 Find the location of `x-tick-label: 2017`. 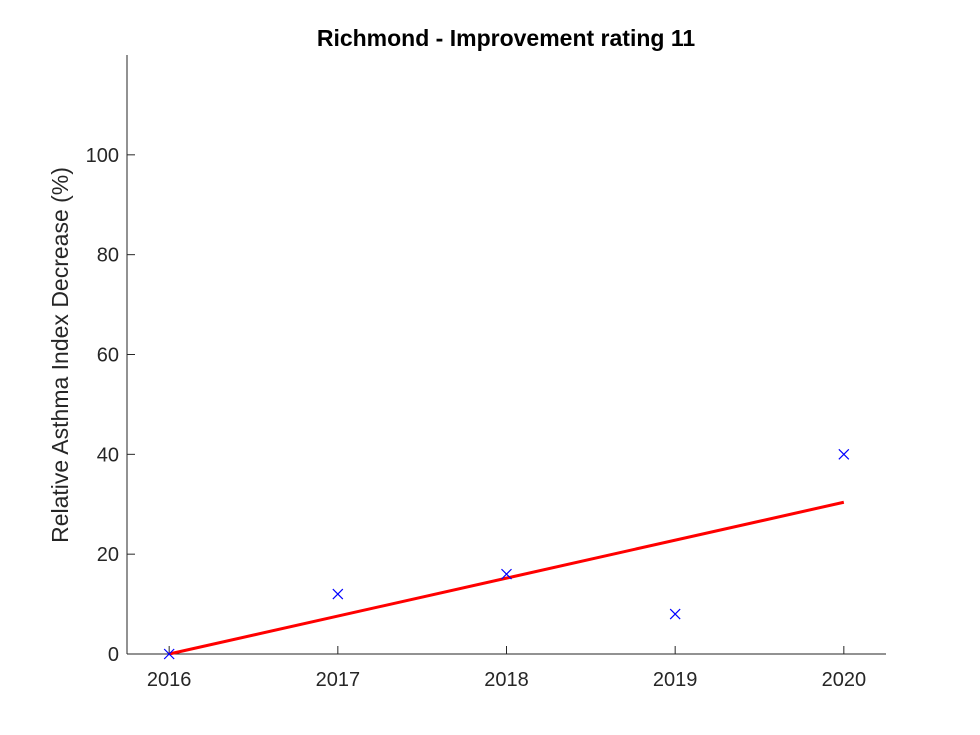

x-tick-label: 2017 is located at coordinates (338, 680).